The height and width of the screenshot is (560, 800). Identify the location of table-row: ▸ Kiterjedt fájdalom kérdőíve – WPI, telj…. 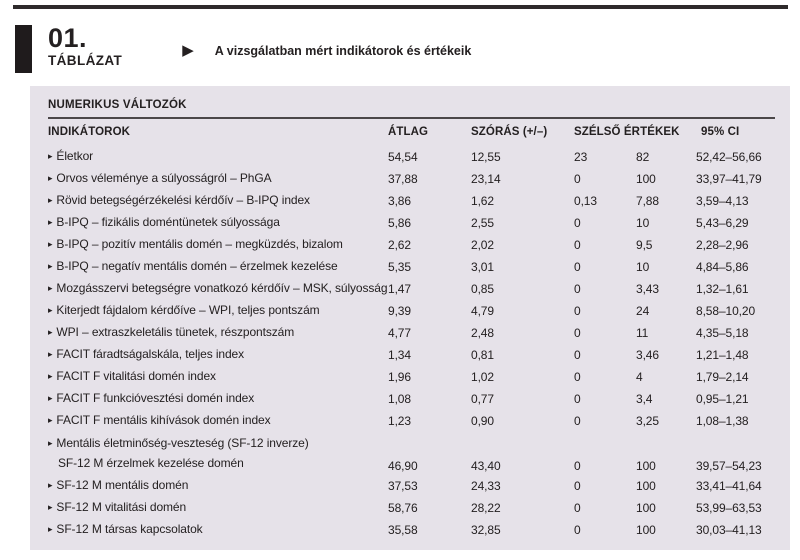
(411, 311).